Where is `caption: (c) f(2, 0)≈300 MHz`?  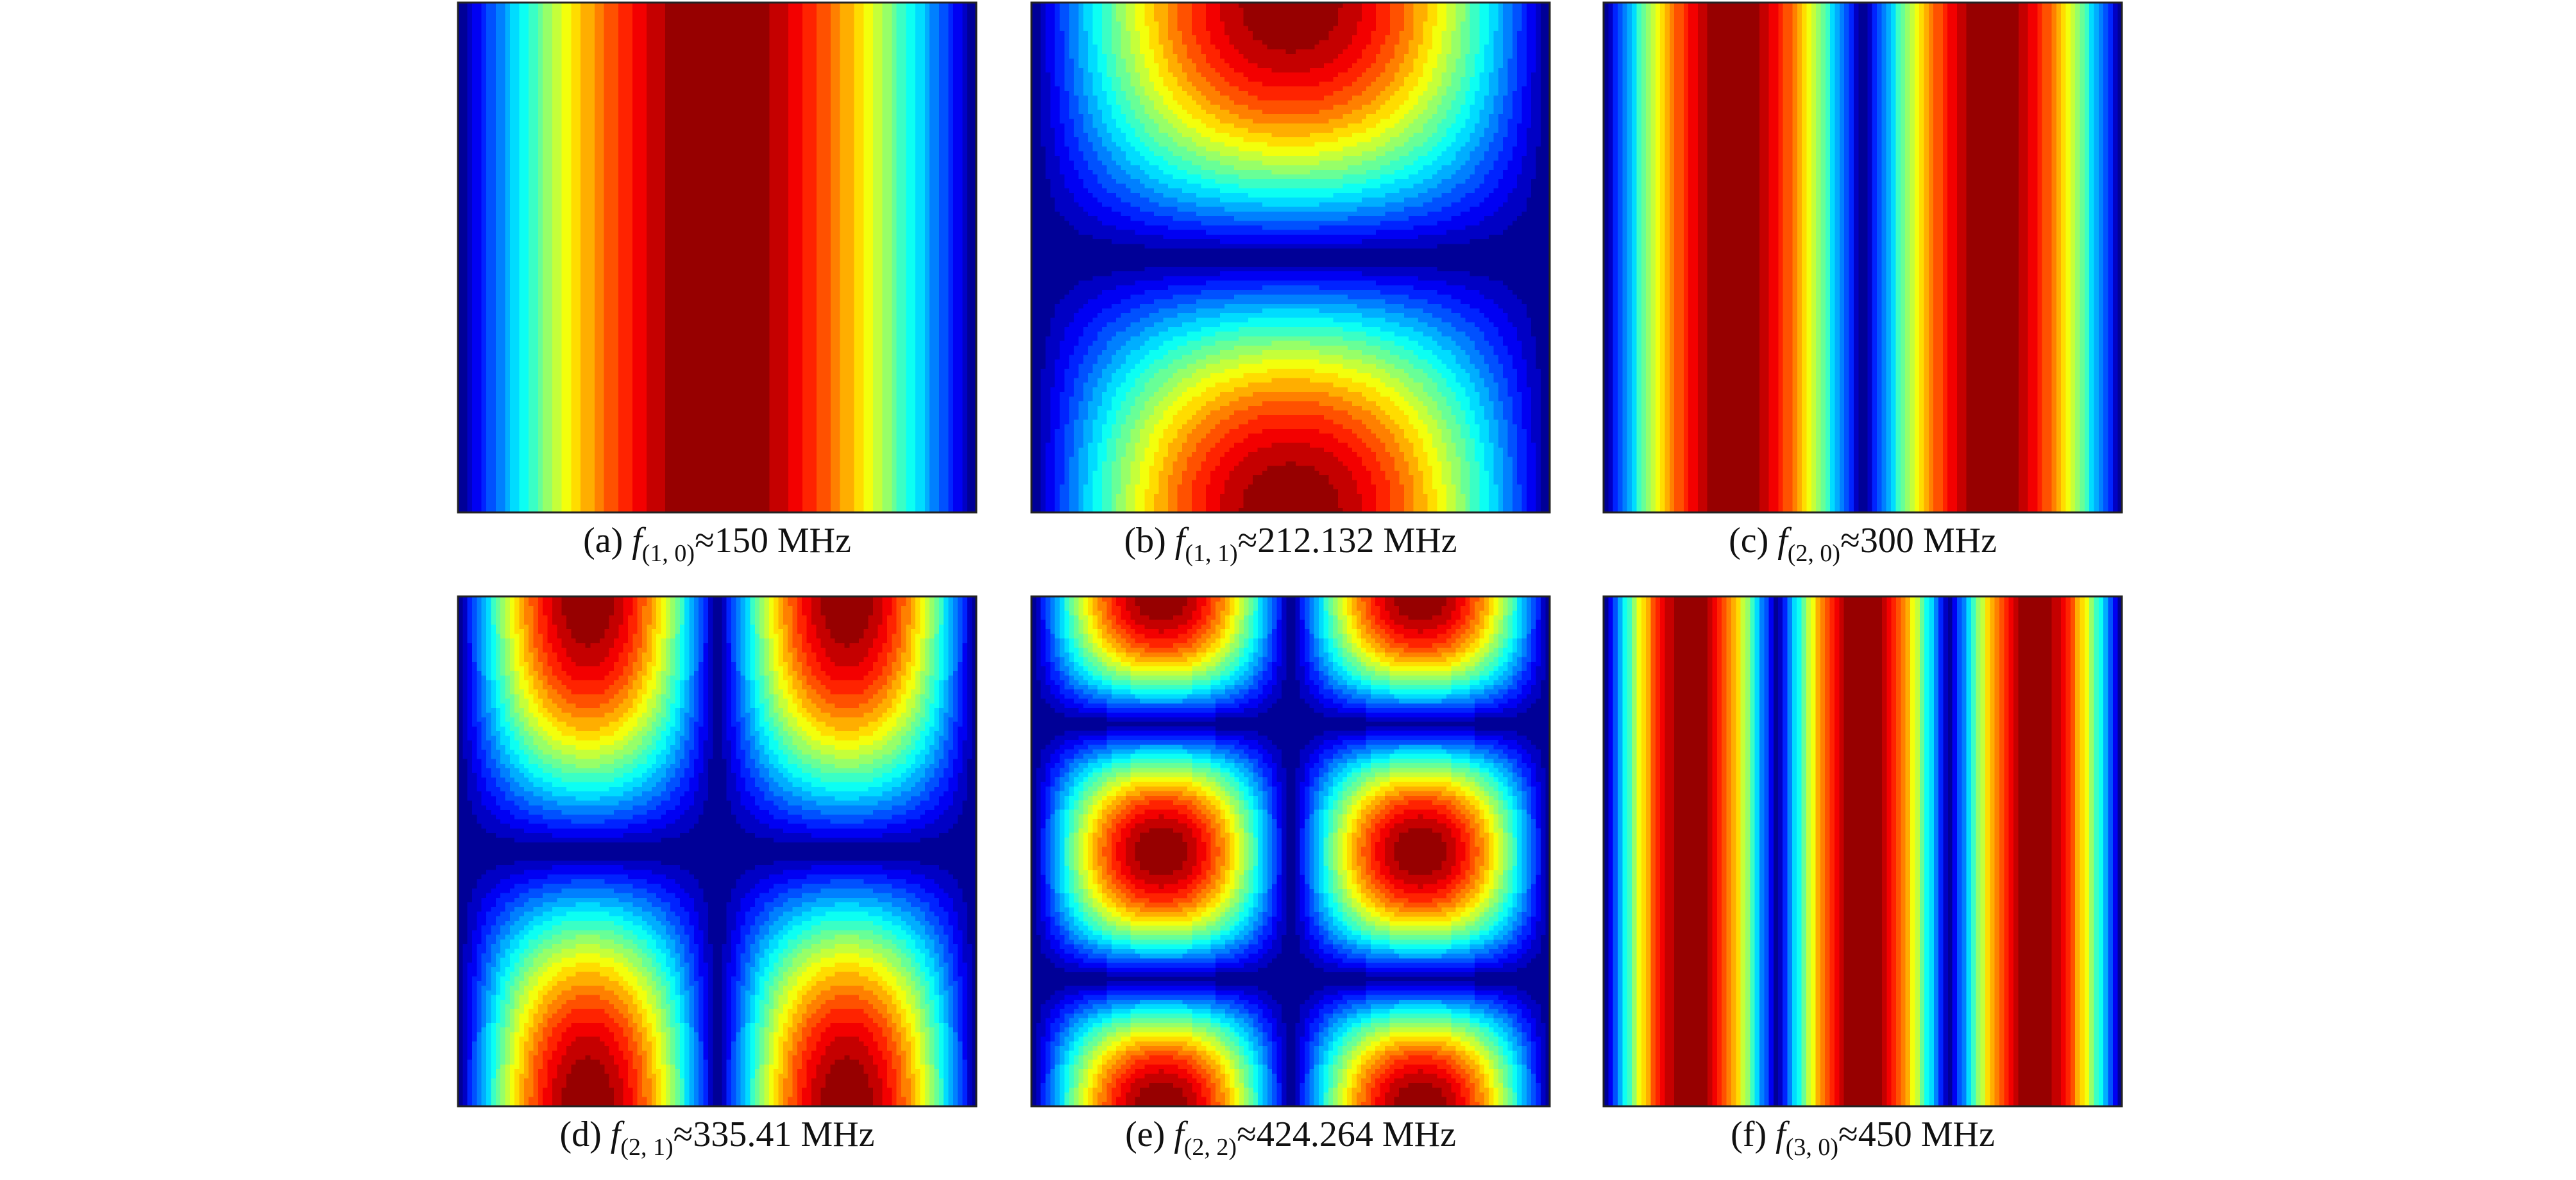
caption: (c) f(2, 0)≈300 MHz is located at coordinates (1863, 544).